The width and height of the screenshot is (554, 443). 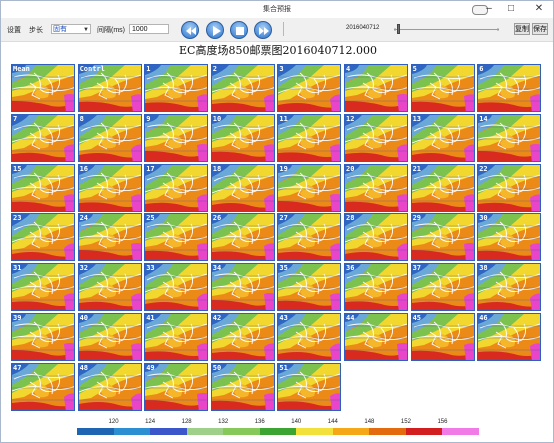 I want to click on stamp-panel-1: 1, so click(x=176, y=88).